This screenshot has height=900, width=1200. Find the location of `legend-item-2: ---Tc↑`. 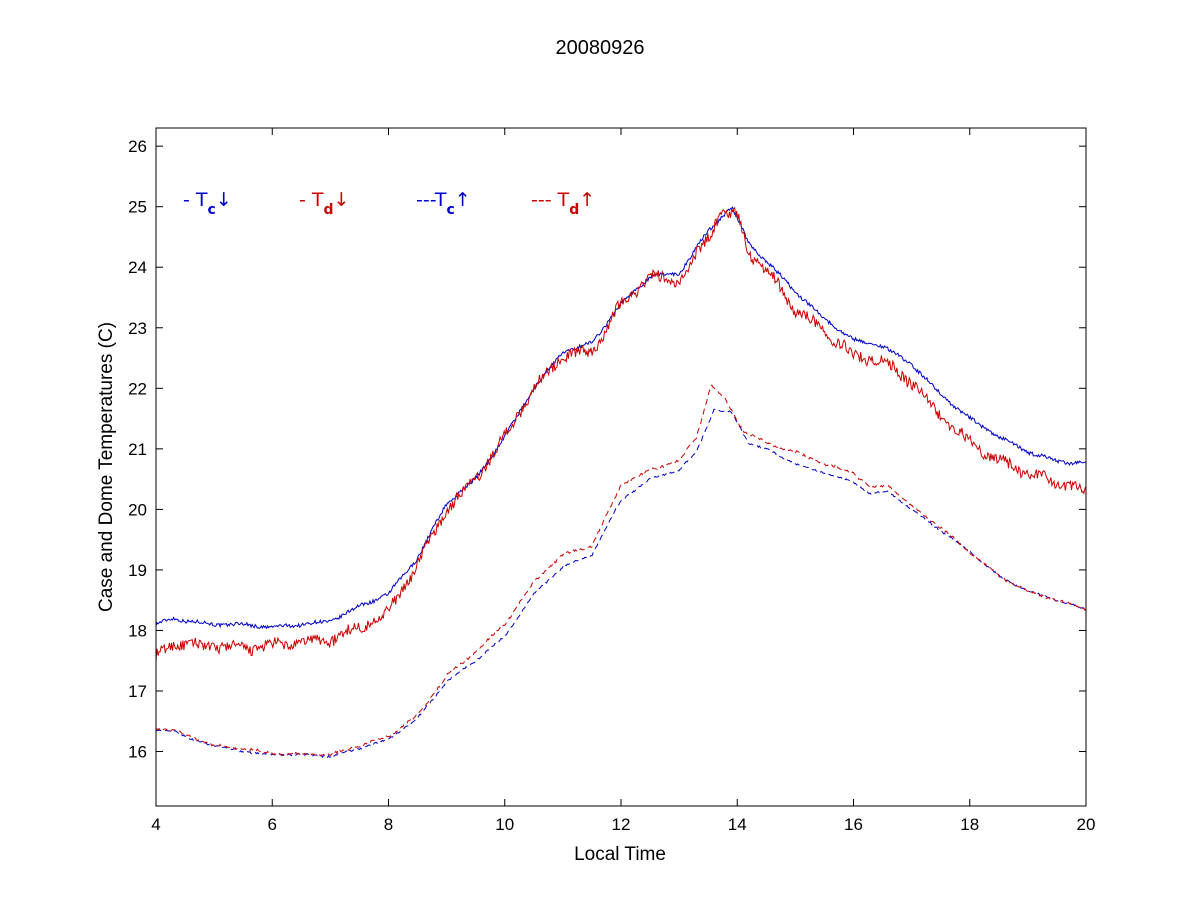

legend-item-2: ---Tc↑ is located at coordinates (443, 203).